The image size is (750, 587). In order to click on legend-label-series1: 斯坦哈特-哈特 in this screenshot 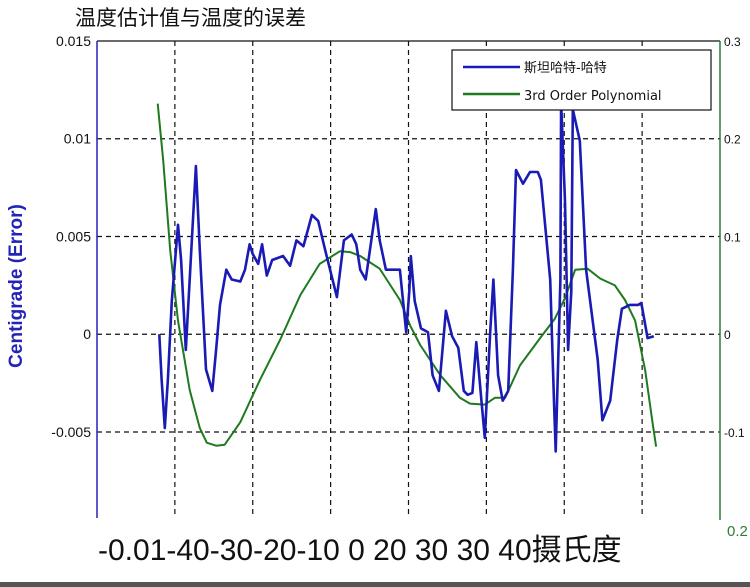, I will do `click(565, 68)`.